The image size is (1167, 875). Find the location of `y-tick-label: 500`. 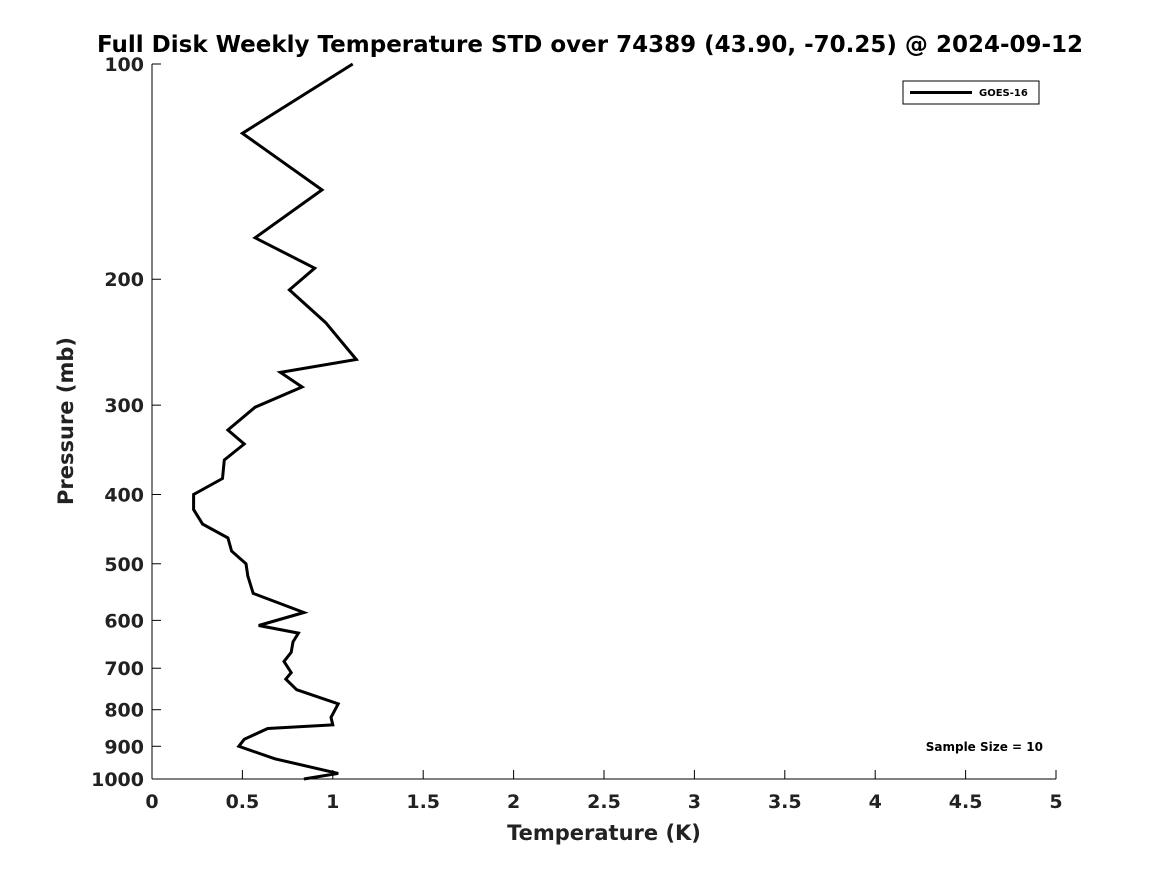

y-tick-label: 500 is located at coordinates (124, 565).